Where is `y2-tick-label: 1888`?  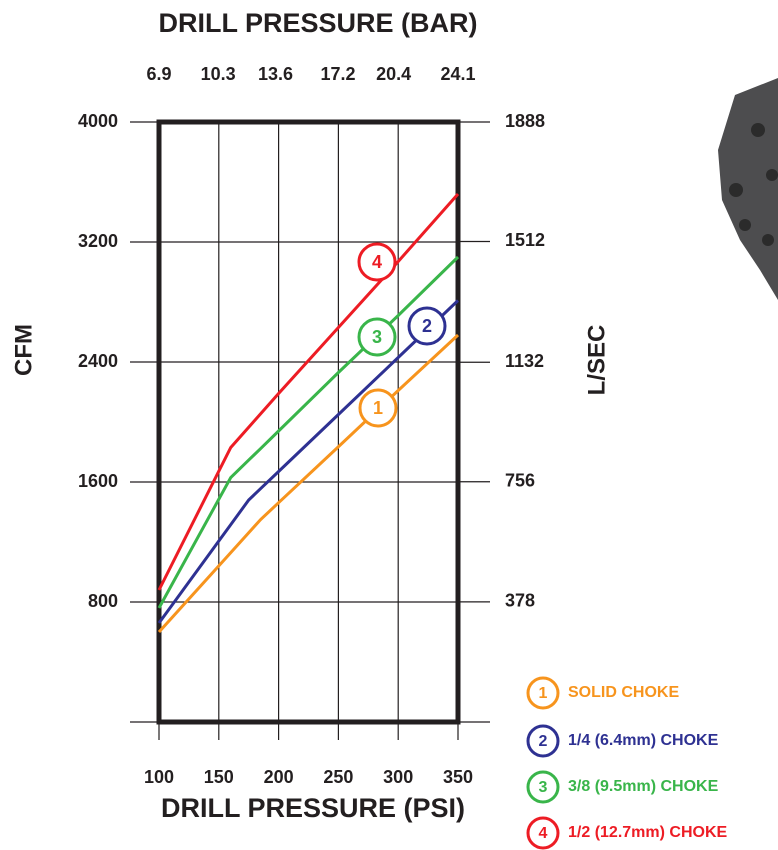 y2-tick-label: 1888 is located at coordinates (525, 121).